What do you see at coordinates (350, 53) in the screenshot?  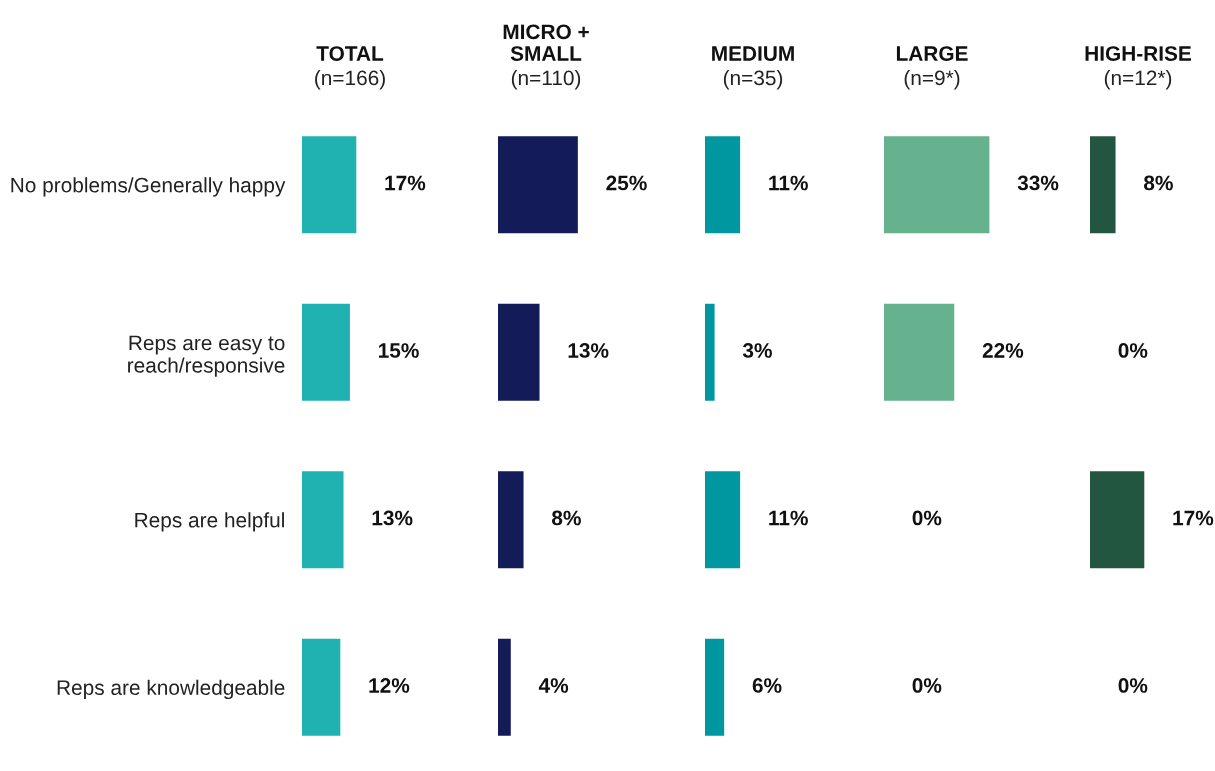 I see `chart-title: TOTAL` at bounding box center [350, 53].